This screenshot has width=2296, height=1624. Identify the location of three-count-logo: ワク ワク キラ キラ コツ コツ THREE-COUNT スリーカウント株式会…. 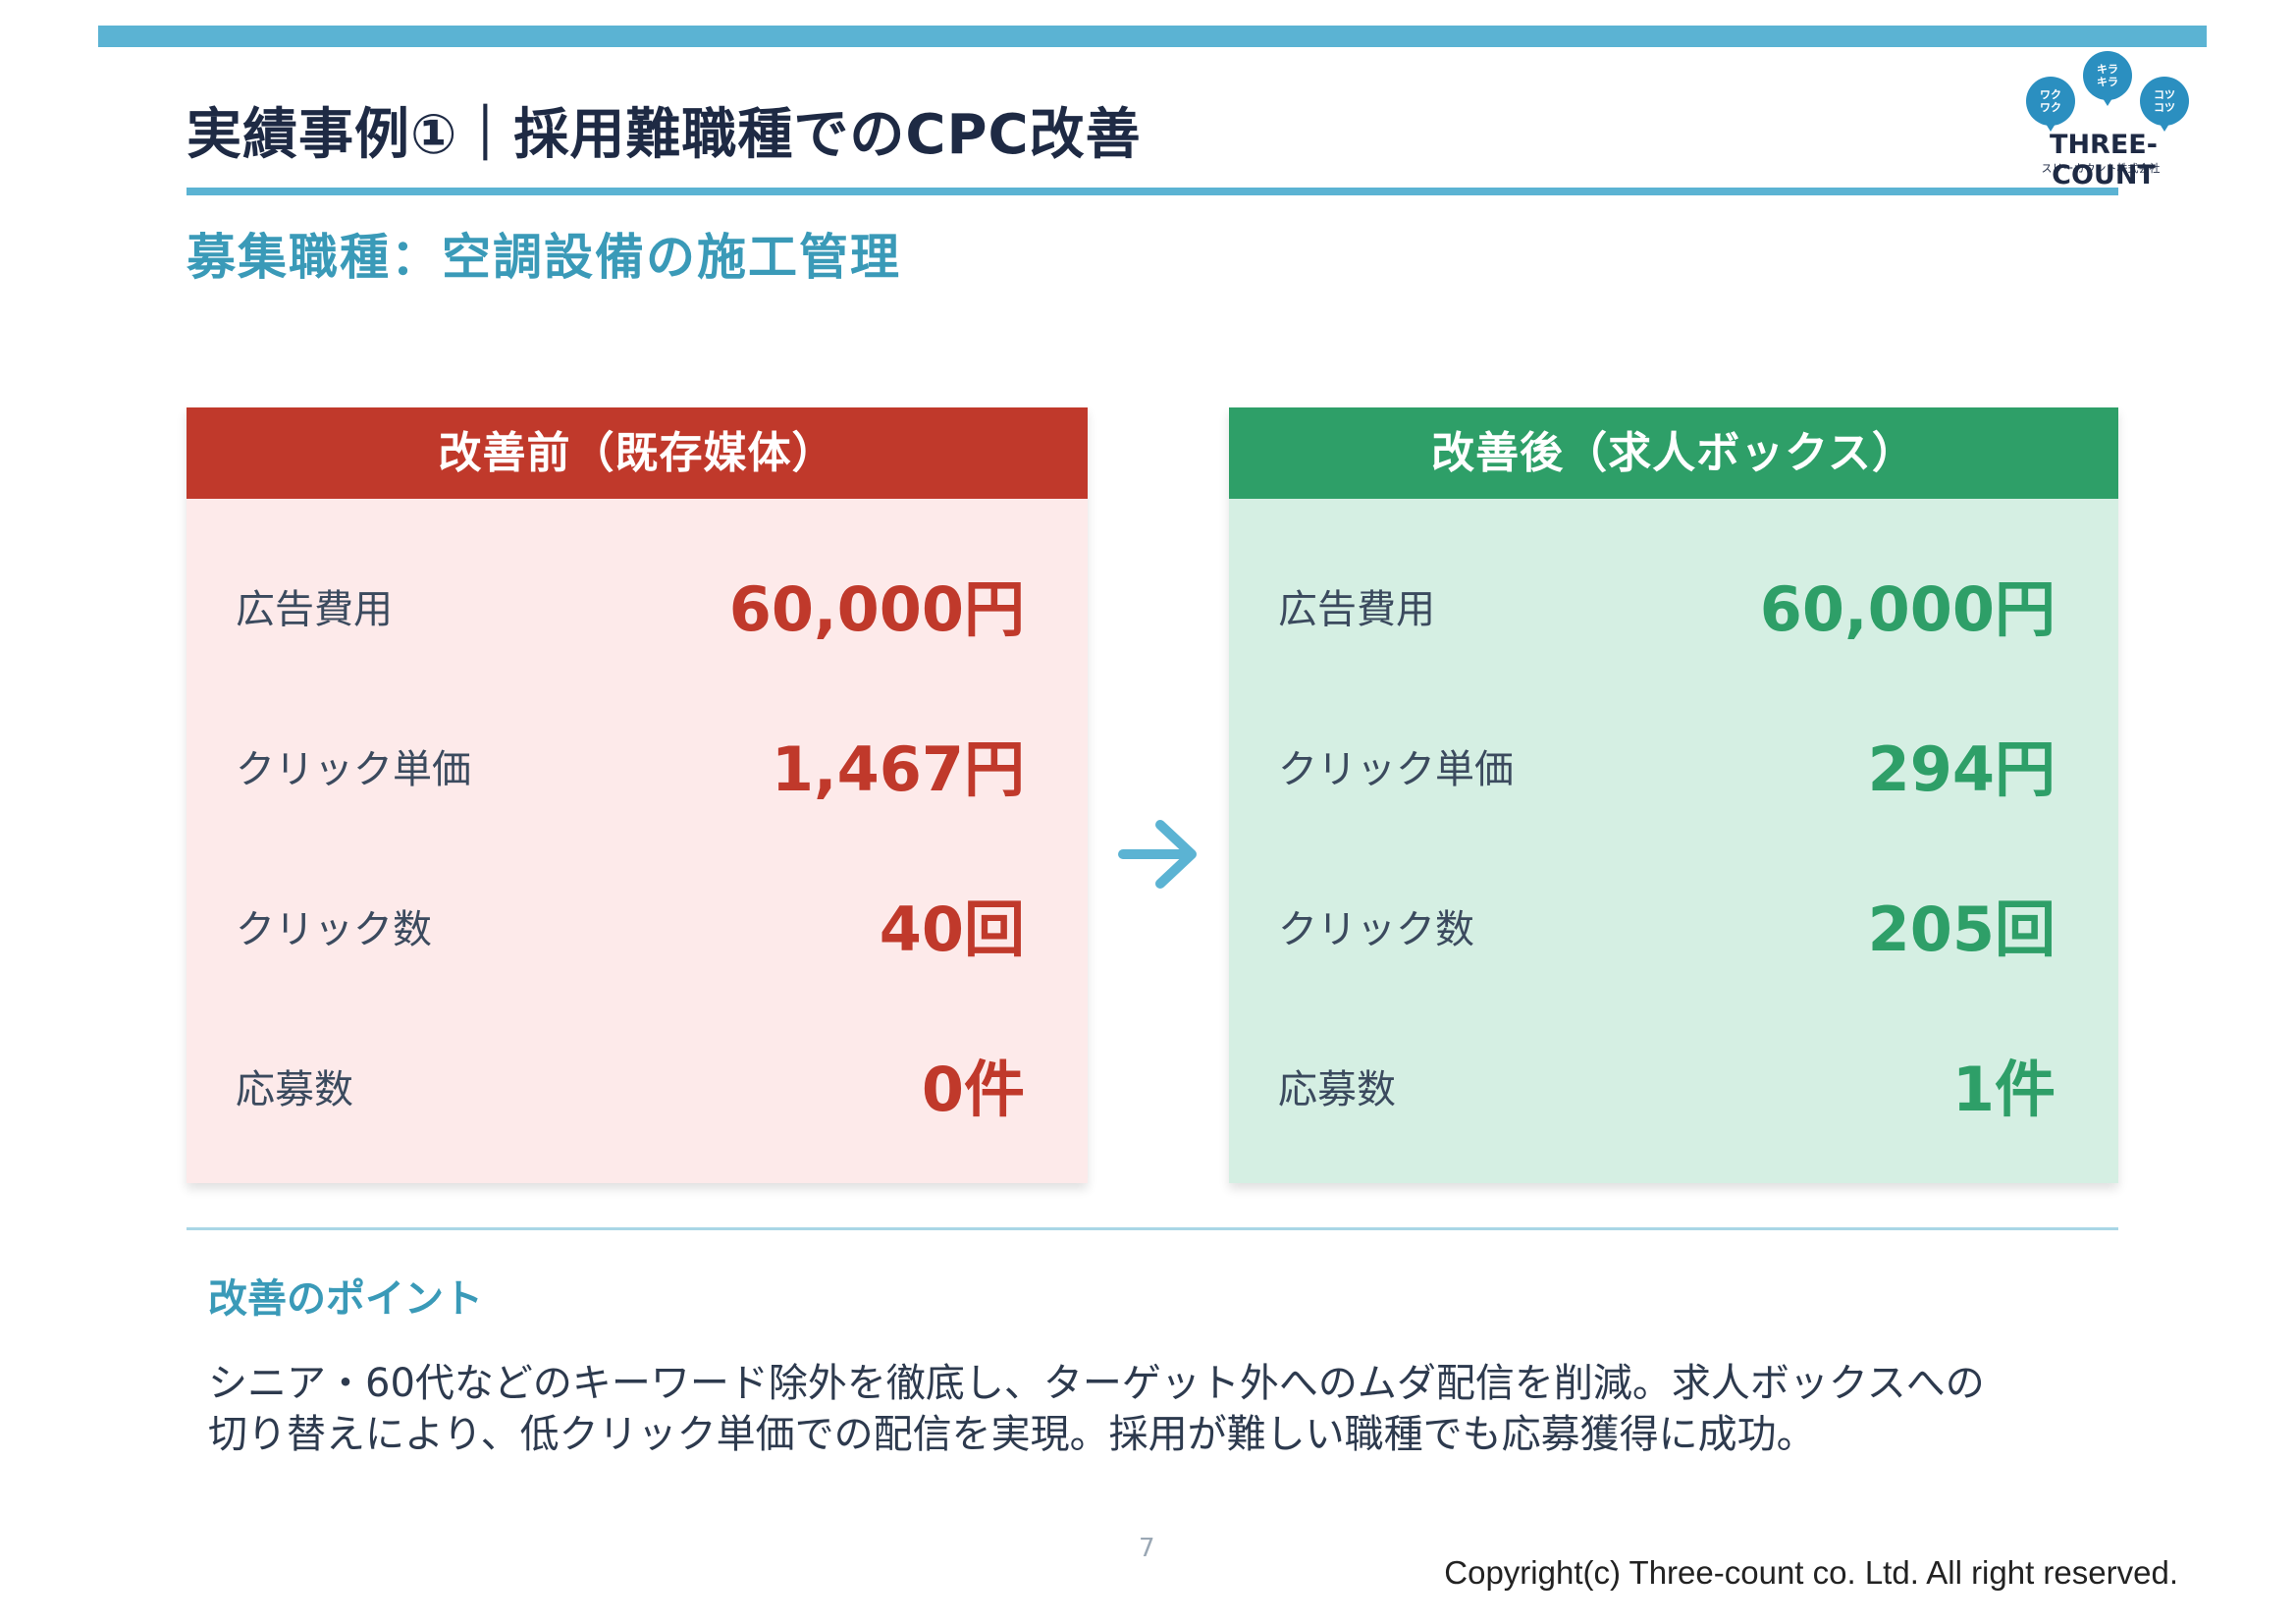
(2100, 120).